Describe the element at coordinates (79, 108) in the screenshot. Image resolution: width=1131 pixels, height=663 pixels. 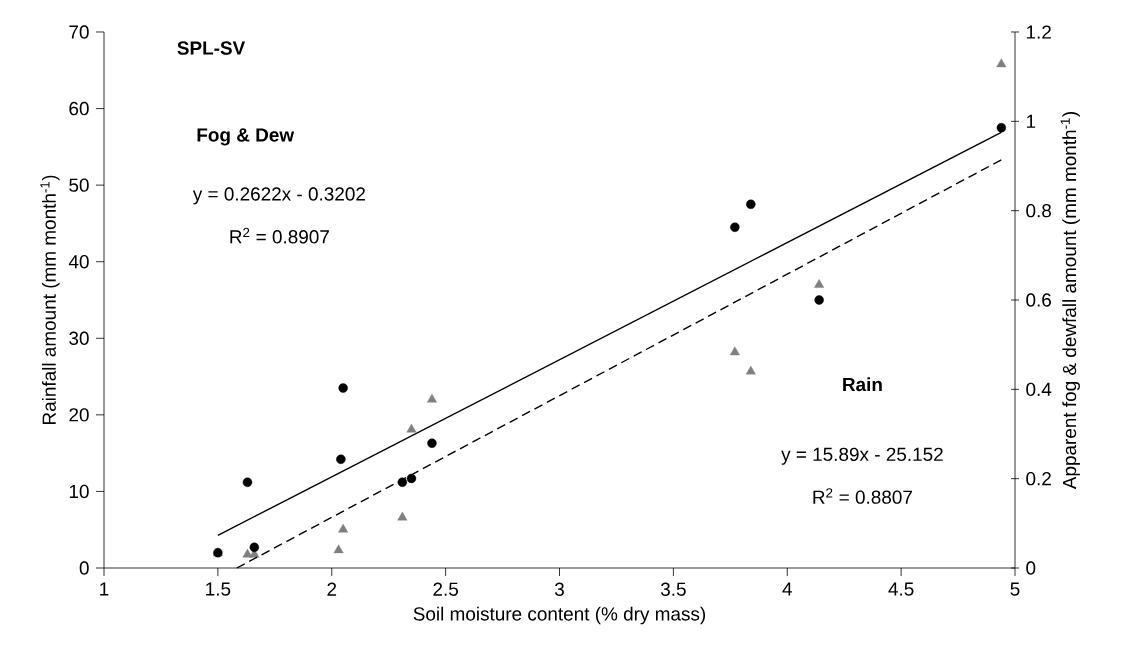
I see `y-tick-label: 60` at that location.